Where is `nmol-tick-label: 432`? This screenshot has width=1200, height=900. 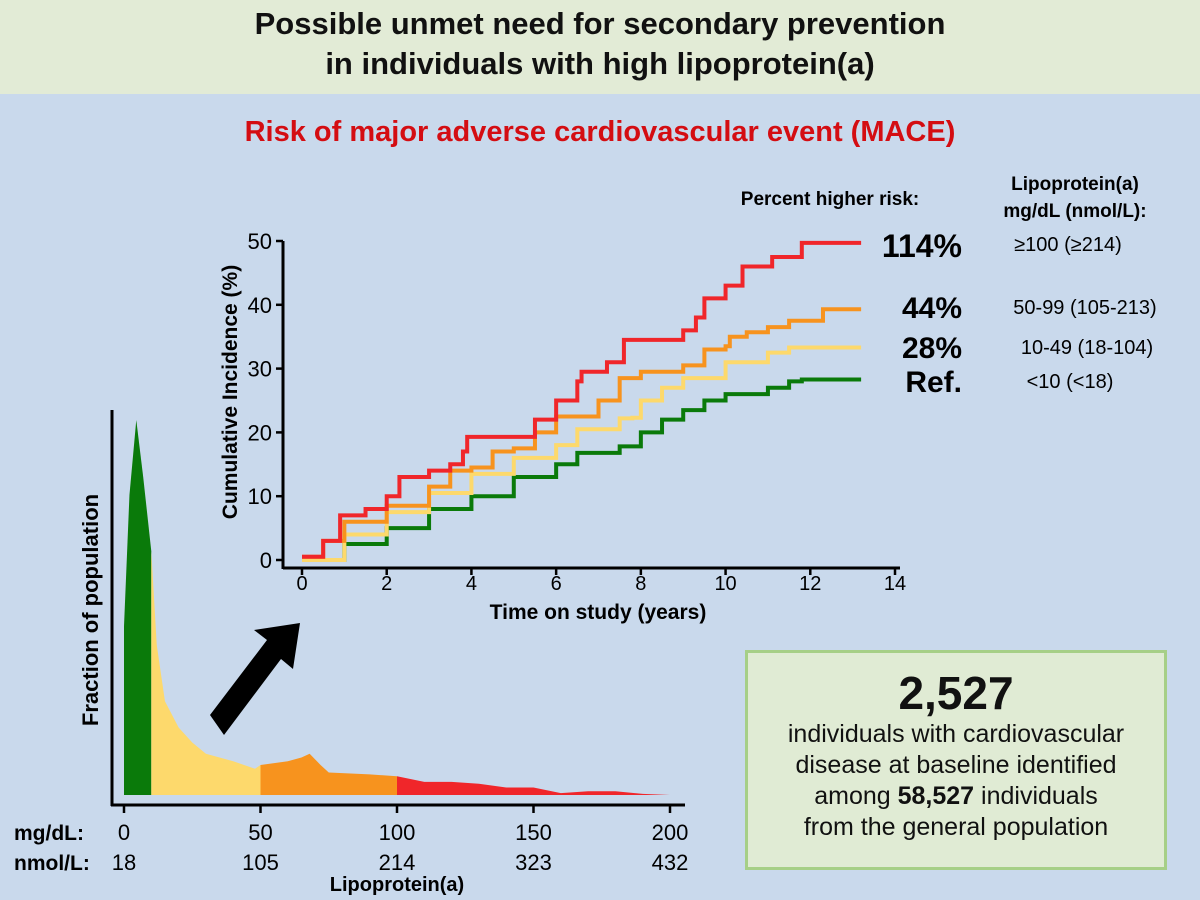 nmol-tick-label: 432 is located at coordinates (670, 862).